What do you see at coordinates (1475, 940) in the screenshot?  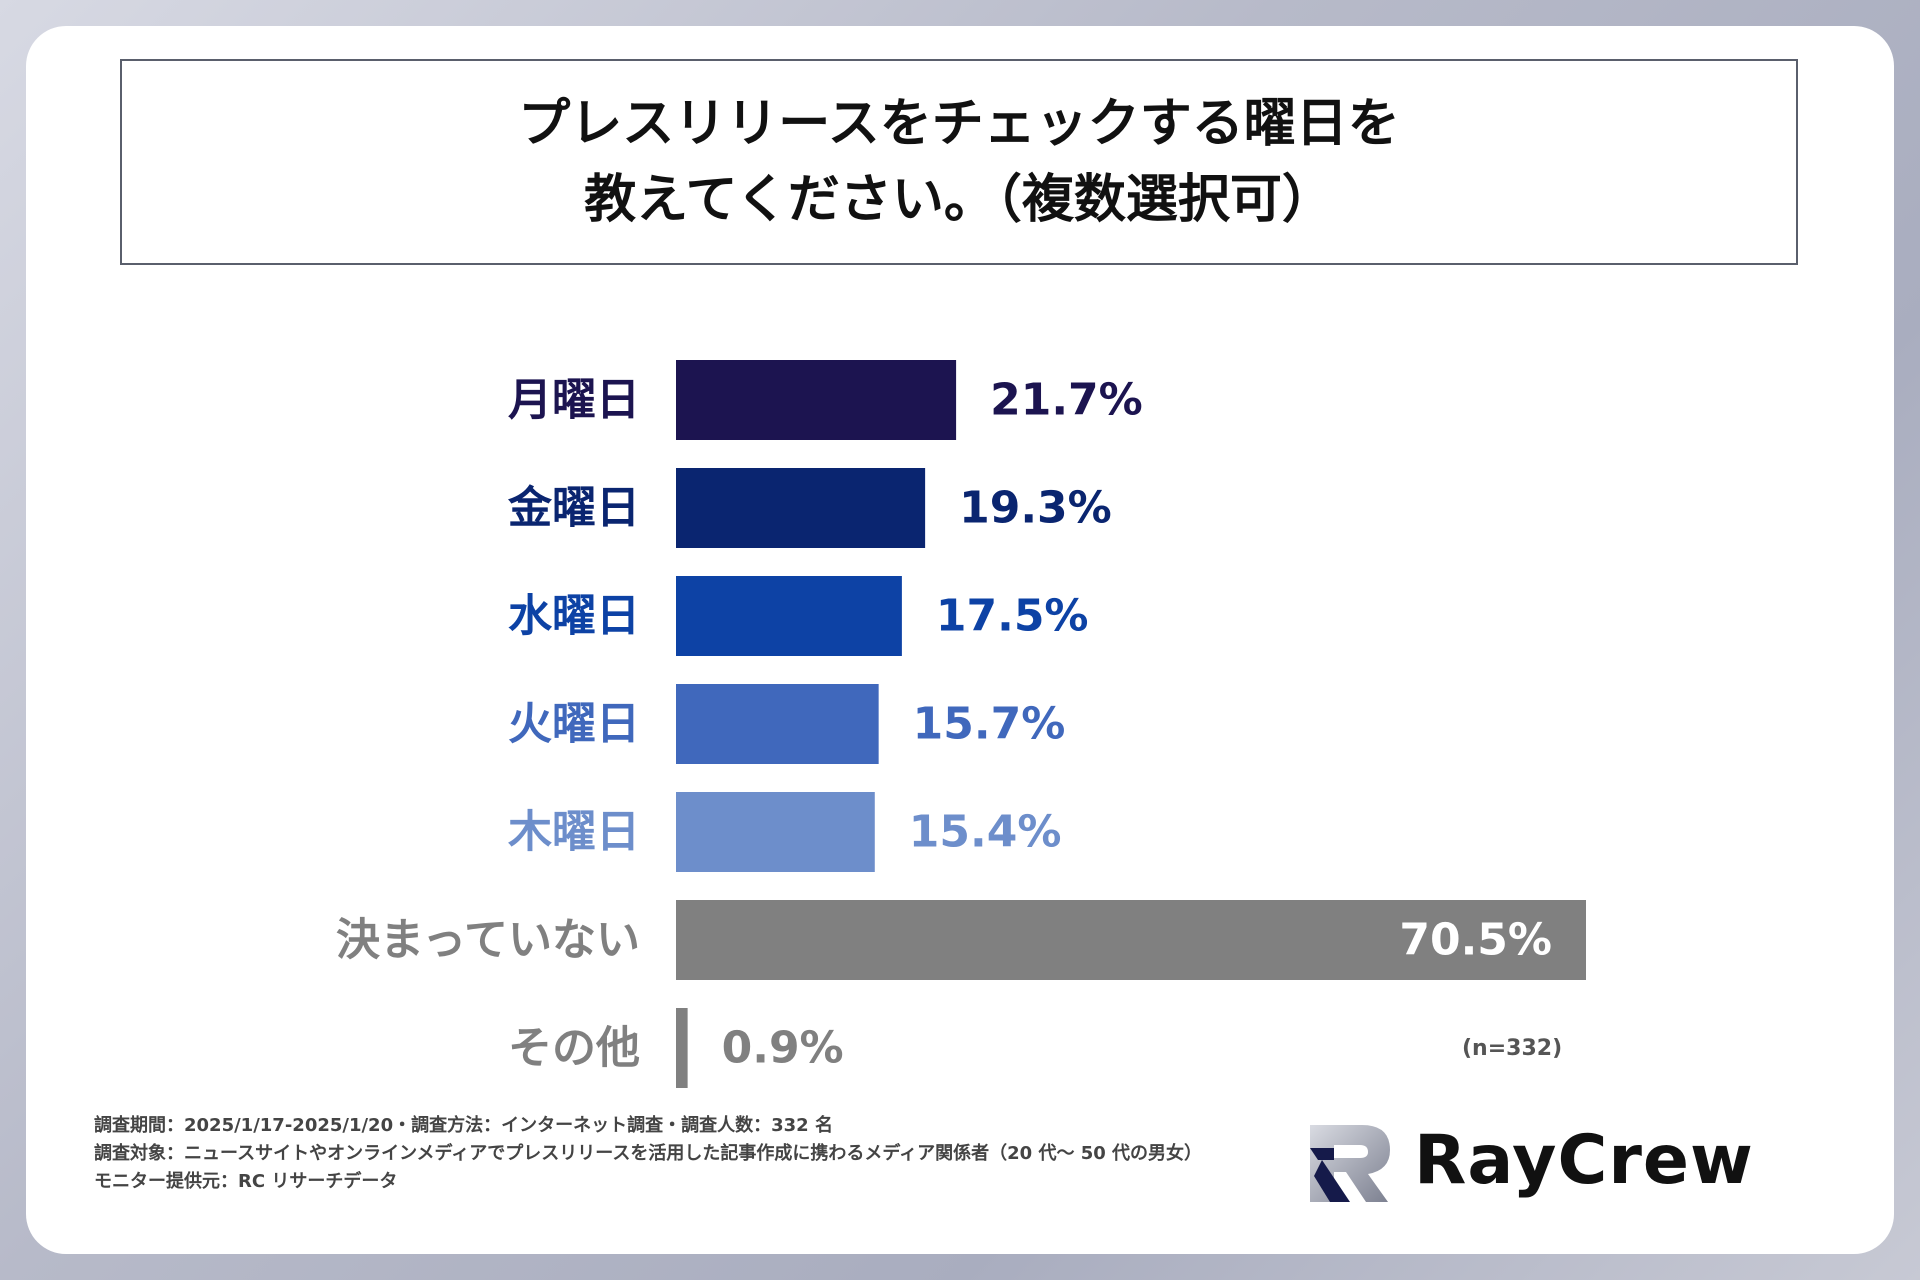 I see `value-label: 70.5%` at bounding box center [1475, 940].